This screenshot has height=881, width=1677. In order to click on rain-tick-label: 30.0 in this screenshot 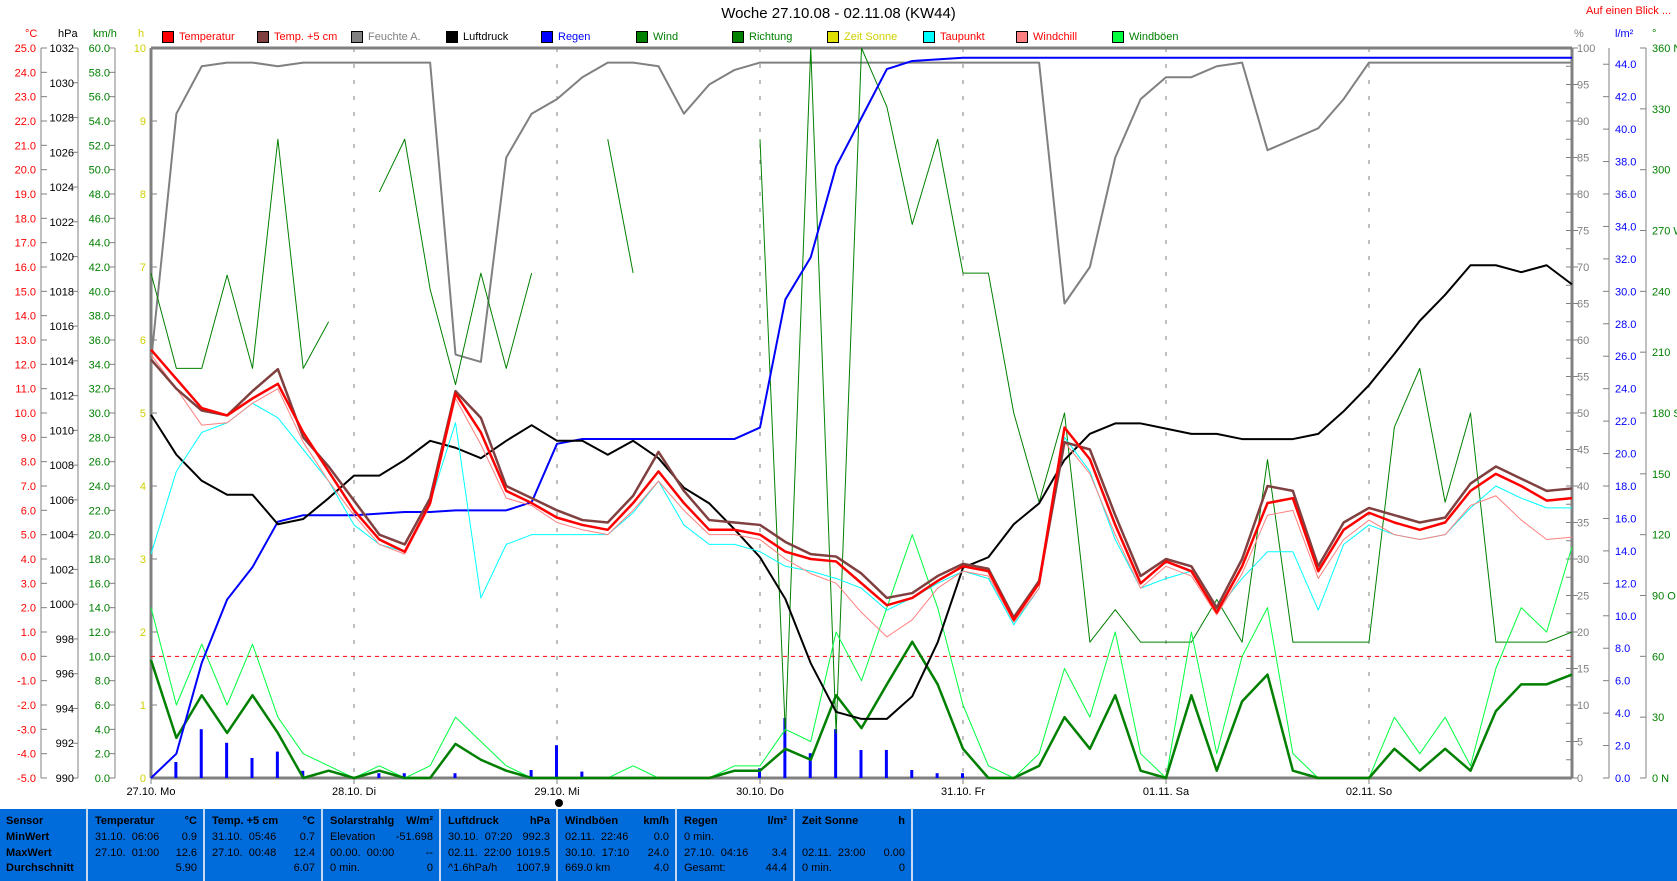, I will do `click(1625, 292)`.